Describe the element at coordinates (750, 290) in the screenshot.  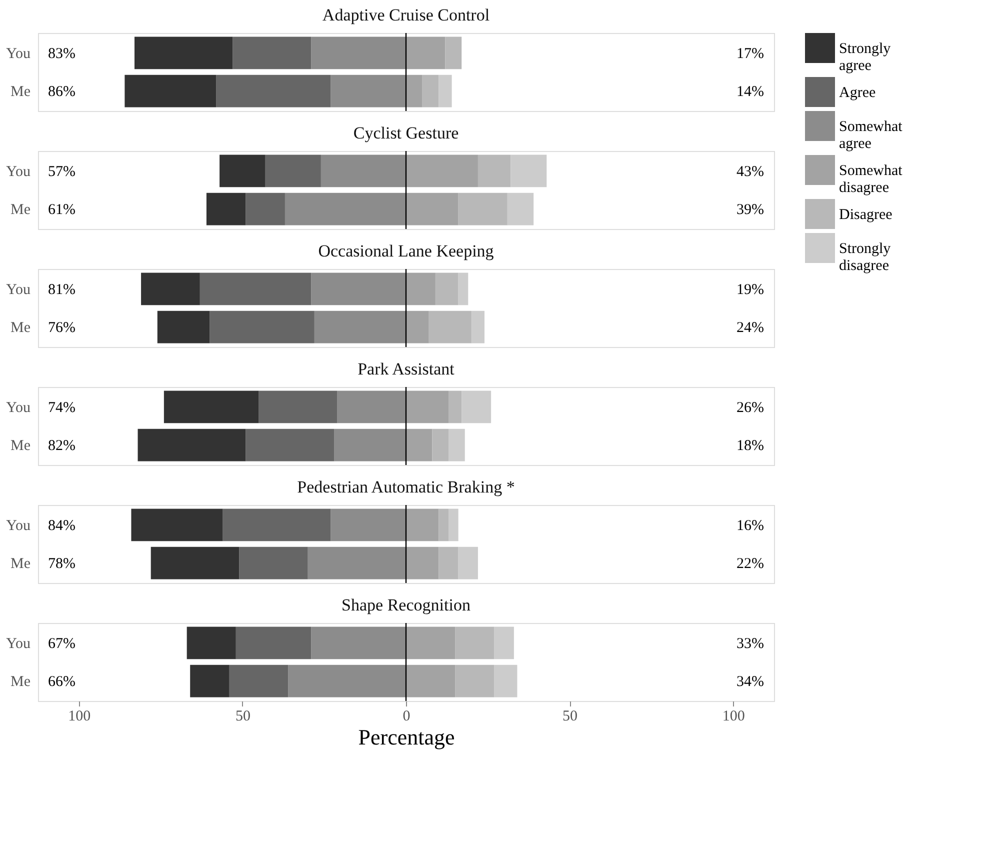
I see `annotation: 19%` at that location.